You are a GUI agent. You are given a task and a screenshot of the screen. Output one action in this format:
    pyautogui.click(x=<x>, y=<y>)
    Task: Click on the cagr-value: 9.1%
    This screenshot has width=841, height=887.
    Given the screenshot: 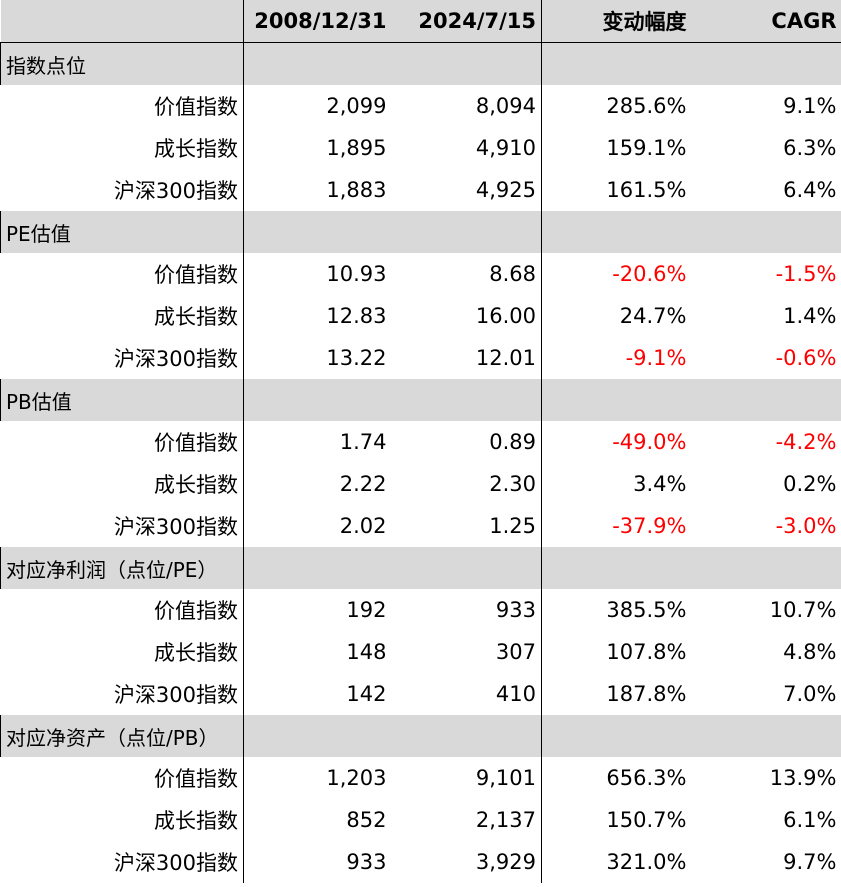 What is the action you would take?
    pyautogui.click(x=810, y=106)
    